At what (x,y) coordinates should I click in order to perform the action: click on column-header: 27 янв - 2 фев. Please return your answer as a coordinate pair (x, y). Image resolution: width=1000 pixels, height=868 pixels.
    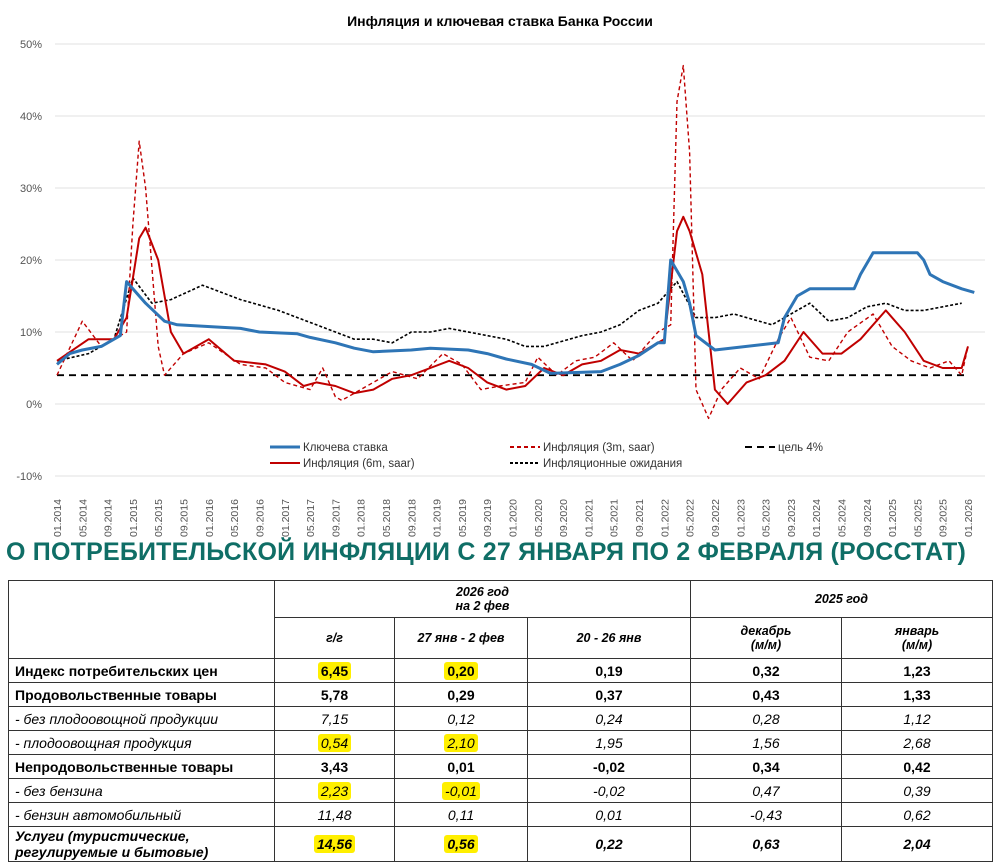
    Looking at the image, I should click on (461, 638).